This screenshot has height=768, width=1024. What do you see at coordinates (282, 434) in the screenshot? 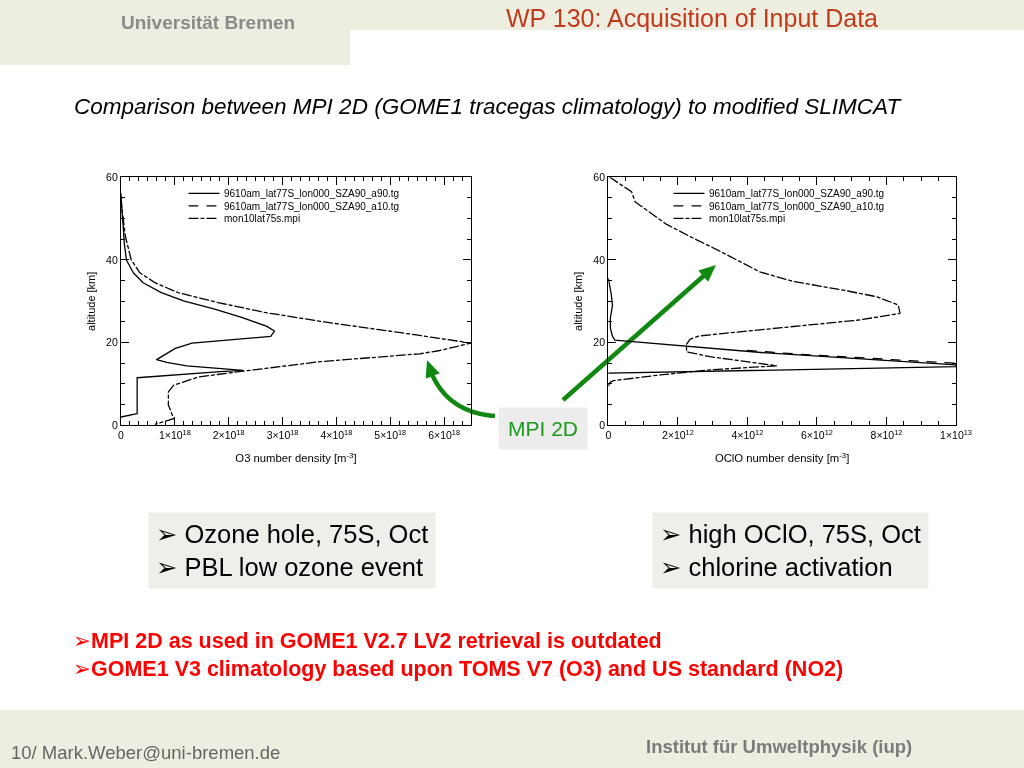
I see `x-tick-label: 3×10$^{18}$` at bounding box center [282, 434].